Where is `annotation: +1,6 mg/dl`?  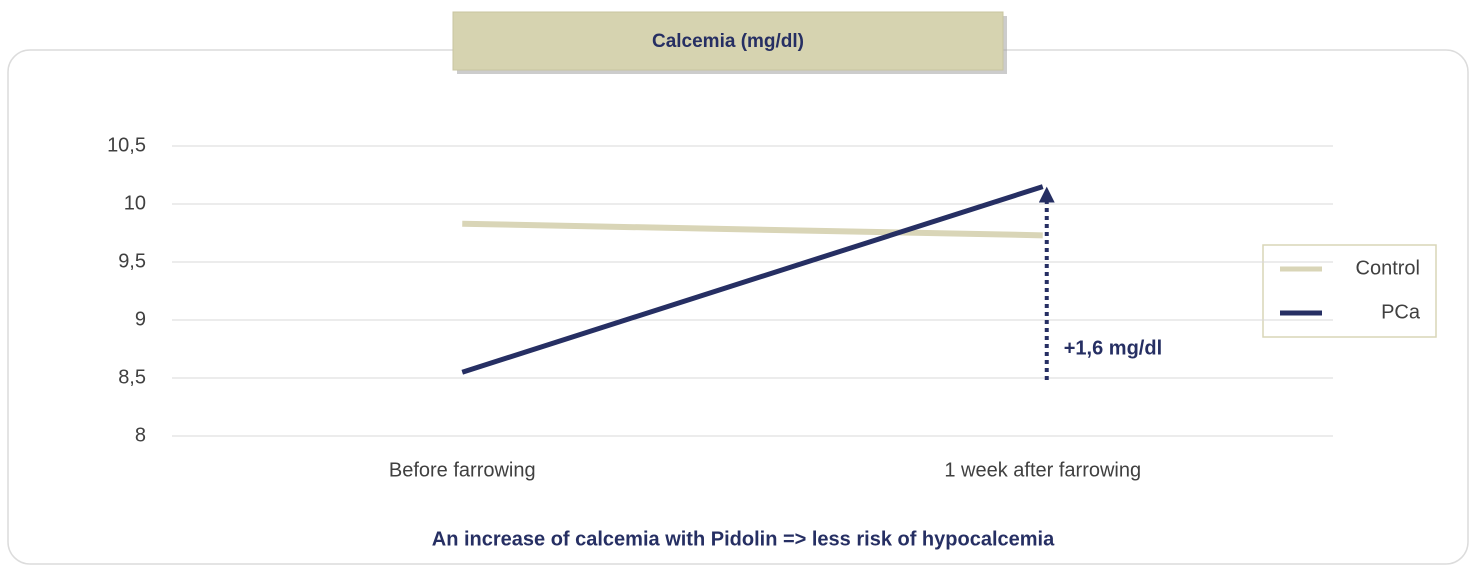
annotation: +1,6 mg/dl is located at coordinates (1113, 348).